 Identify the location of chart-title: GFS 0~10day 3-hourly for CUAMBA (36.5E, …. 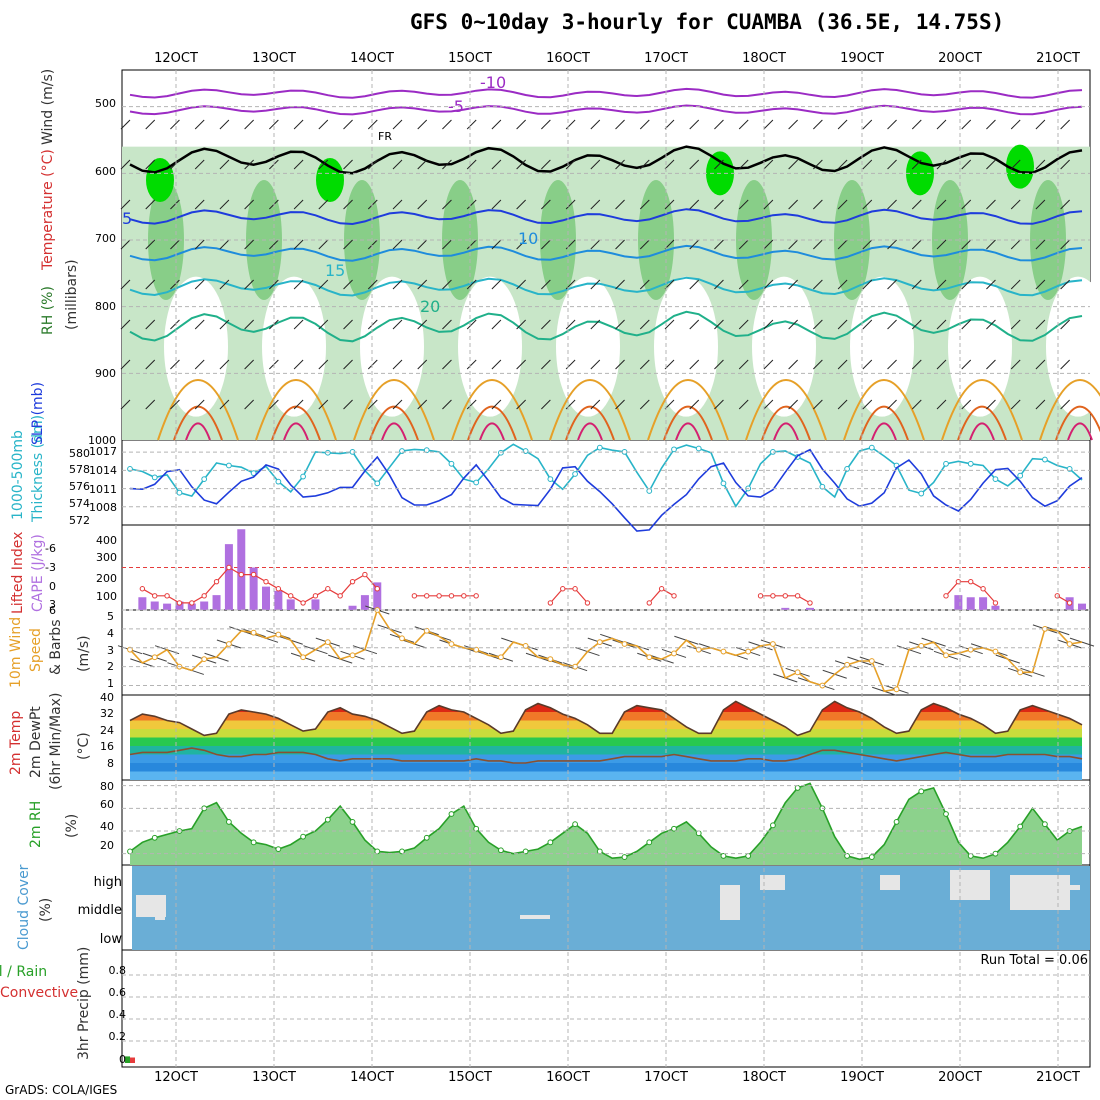
(707, 22).